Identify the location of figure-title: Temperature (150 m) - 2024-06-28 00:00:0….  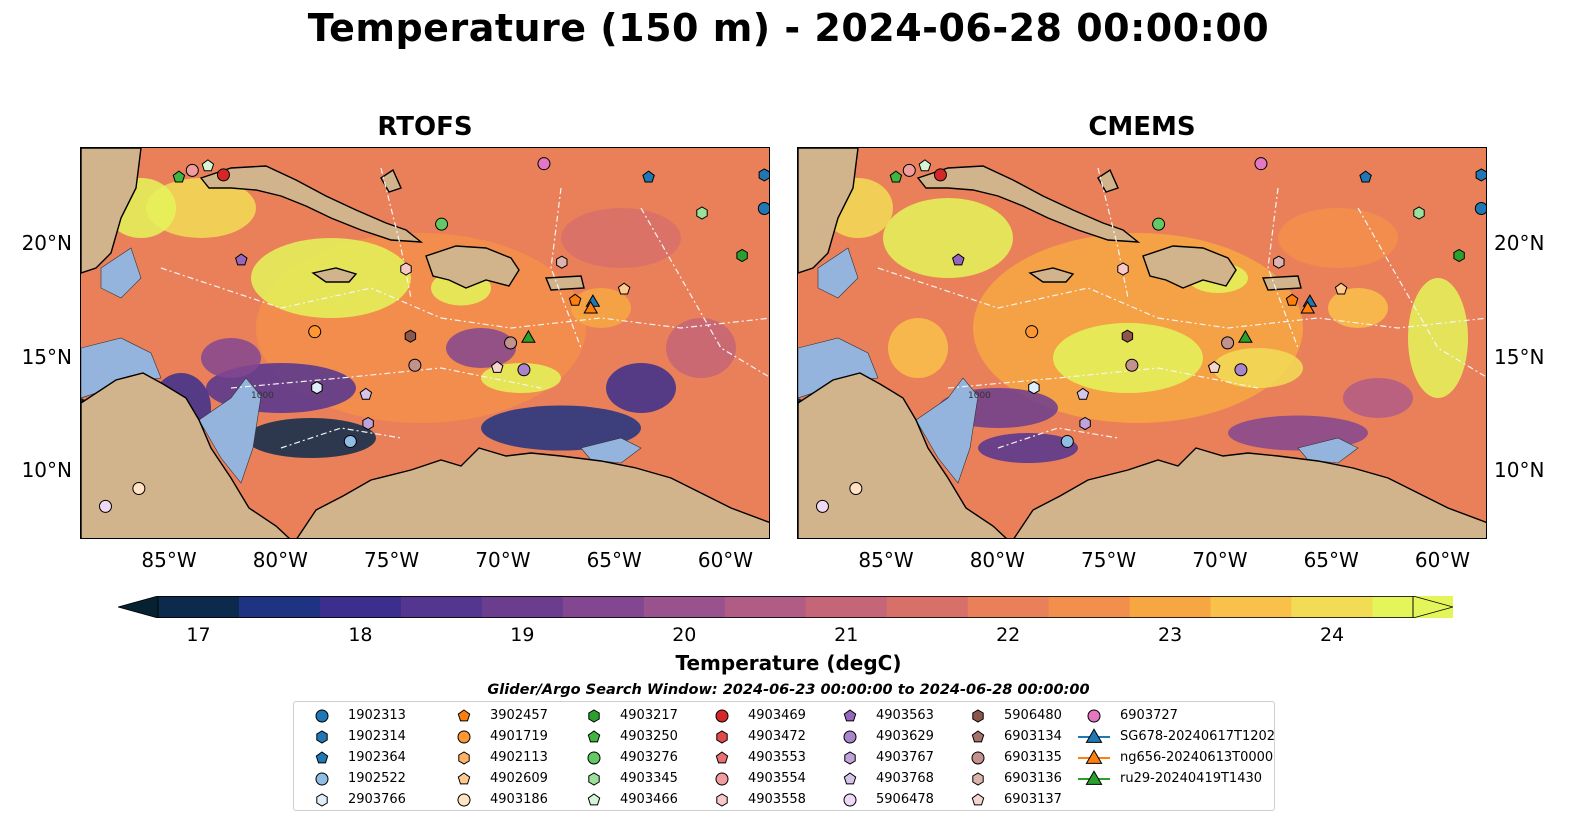
(788, 28).